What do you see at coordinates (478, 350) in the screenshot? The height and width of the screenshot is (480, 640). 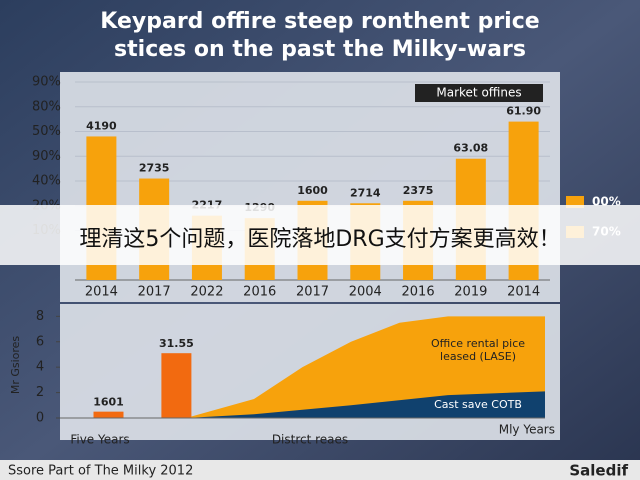 I see `area-label: Office rental pice leased (LASE)` at bounding box center [478, 350].